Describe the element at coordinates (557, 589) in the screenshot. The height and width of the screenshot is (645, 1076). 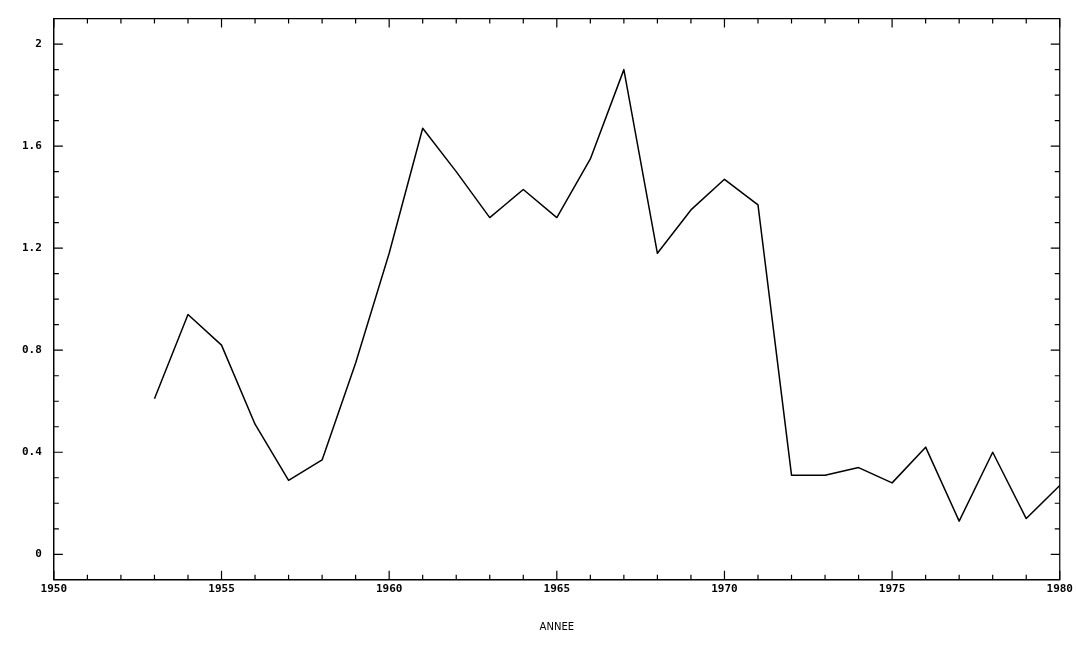
I see `x-tick-label: 1965` at that location.